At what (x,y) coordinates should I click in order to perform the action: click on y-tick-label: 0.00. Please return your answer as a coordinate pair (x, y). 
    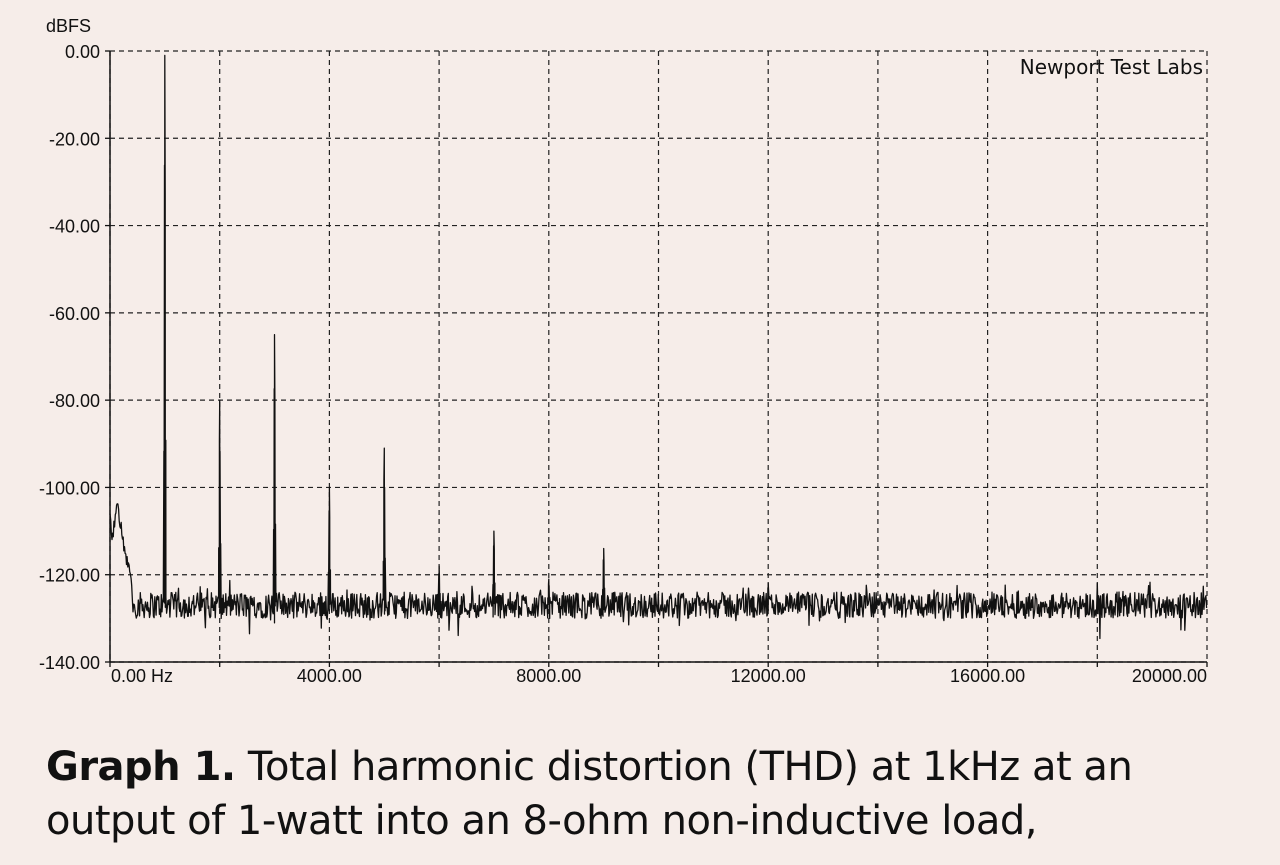
    Looking at the image, I should click on (82, 52).